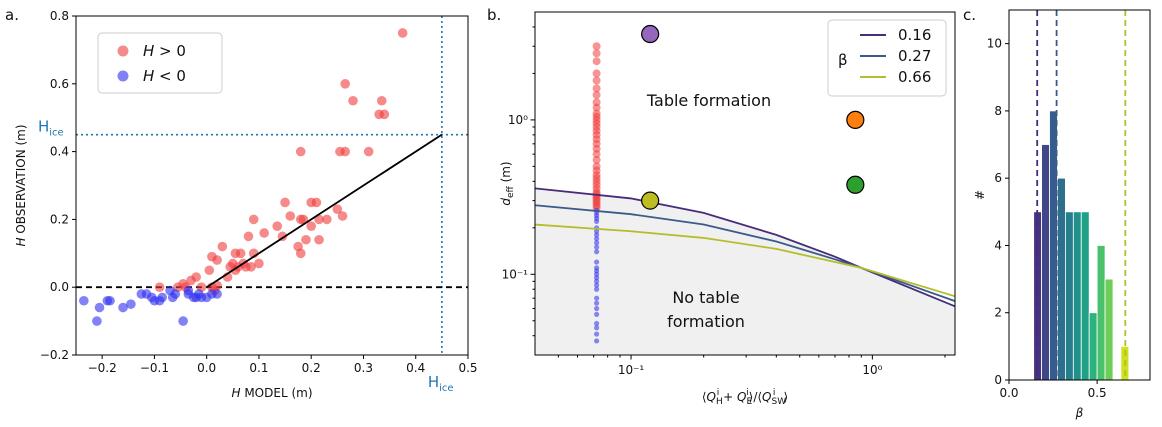  I want to click on x-axis-label: H MODEL (m), so click(271, 393).